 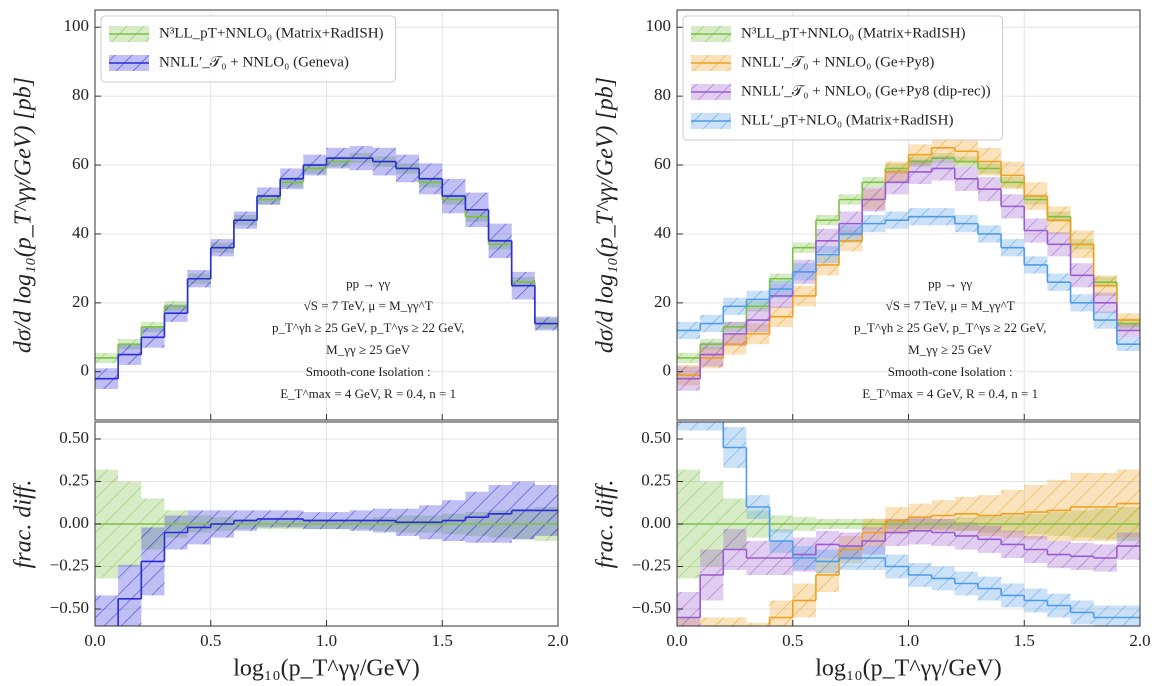 I want to click on legend-label: NNLL′_𝒯₀ + NNLO₀ (Geneva), so click(x=254, y=62).